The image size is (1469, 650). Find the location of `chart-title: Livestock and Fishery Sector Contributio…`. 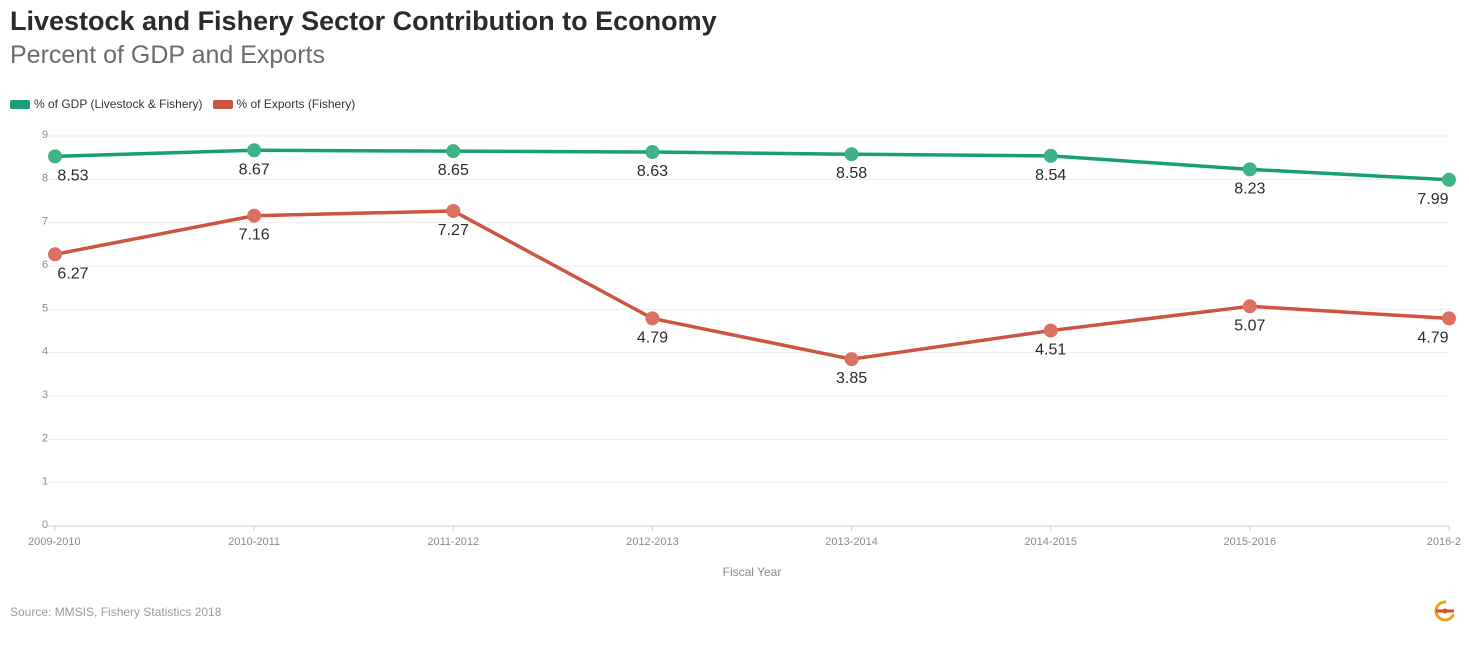

chart-title: Livestock and Fishery Sector Contributio… is located at coordinates (363, 21).